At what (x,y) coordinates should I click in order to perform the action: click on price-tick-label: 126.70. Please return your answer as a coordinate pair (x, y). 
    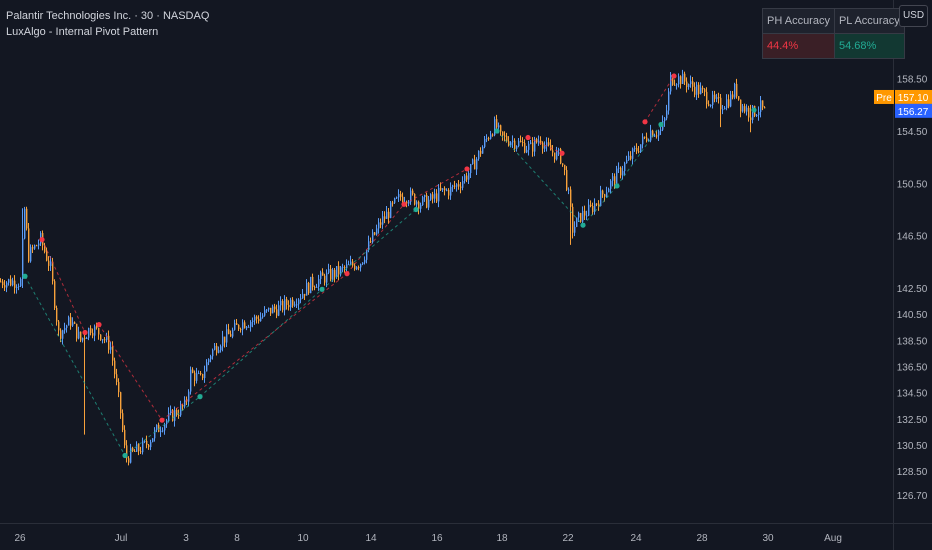
    Looking at the image, I should click on (912, 496).